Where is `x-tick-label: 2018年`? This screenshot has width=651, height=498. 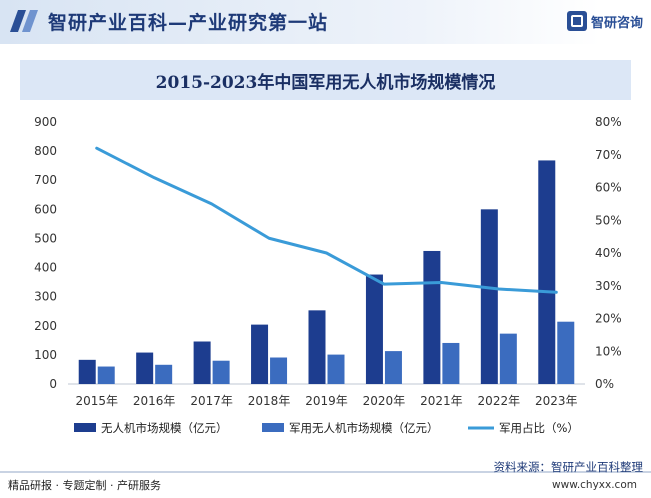 x-tick-label: 2018年 is located at coordinates (269, 401).